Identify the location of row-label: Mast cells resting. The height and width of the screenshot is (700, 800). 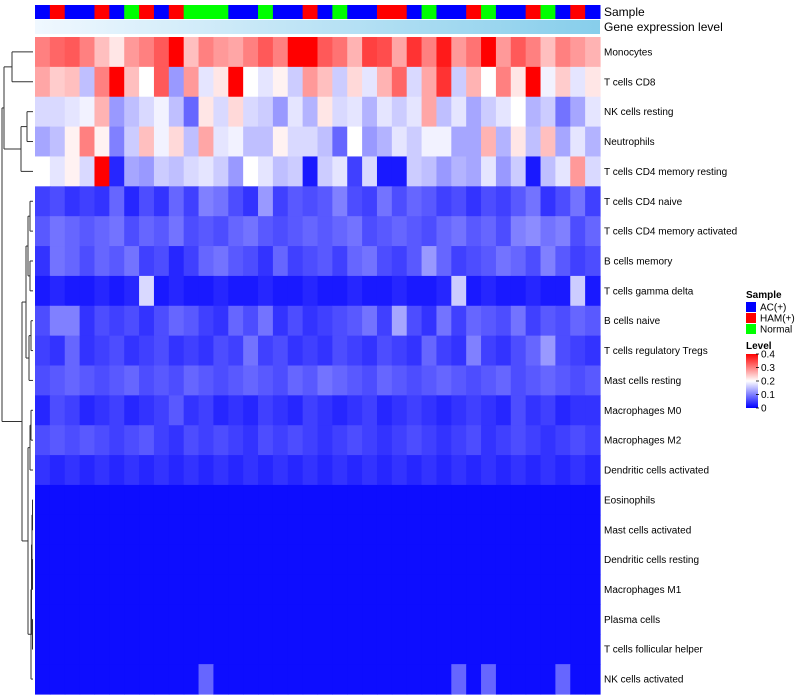
(642, 381).